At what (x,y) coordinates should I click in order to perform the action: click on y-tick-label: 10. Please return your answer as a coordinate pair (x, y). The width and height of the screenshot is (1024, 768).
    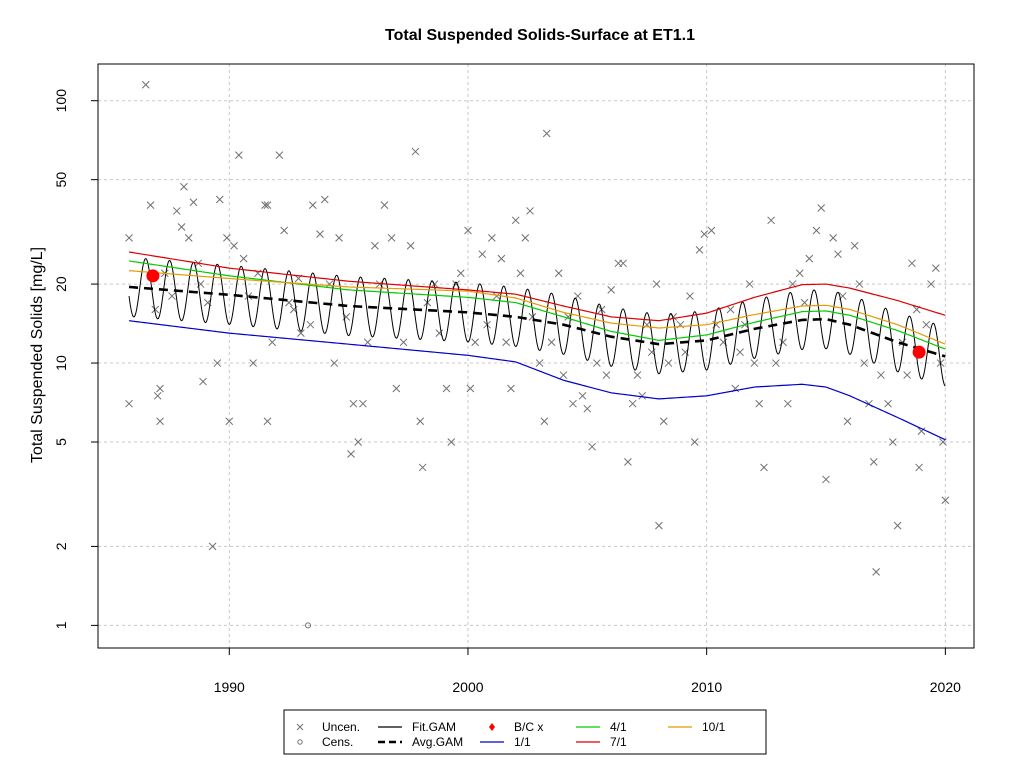
    Looking at the image, I should click on (61, 363).